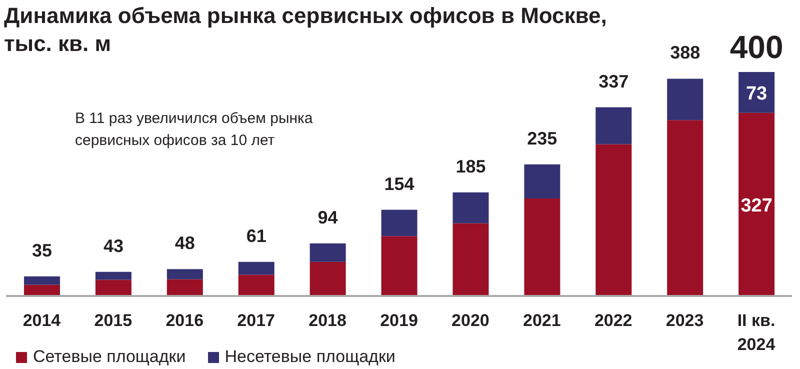  Describe the element at coordinates (310, 357) in the screenshot. I see `legend-label: Несетевые площадки` at that location.